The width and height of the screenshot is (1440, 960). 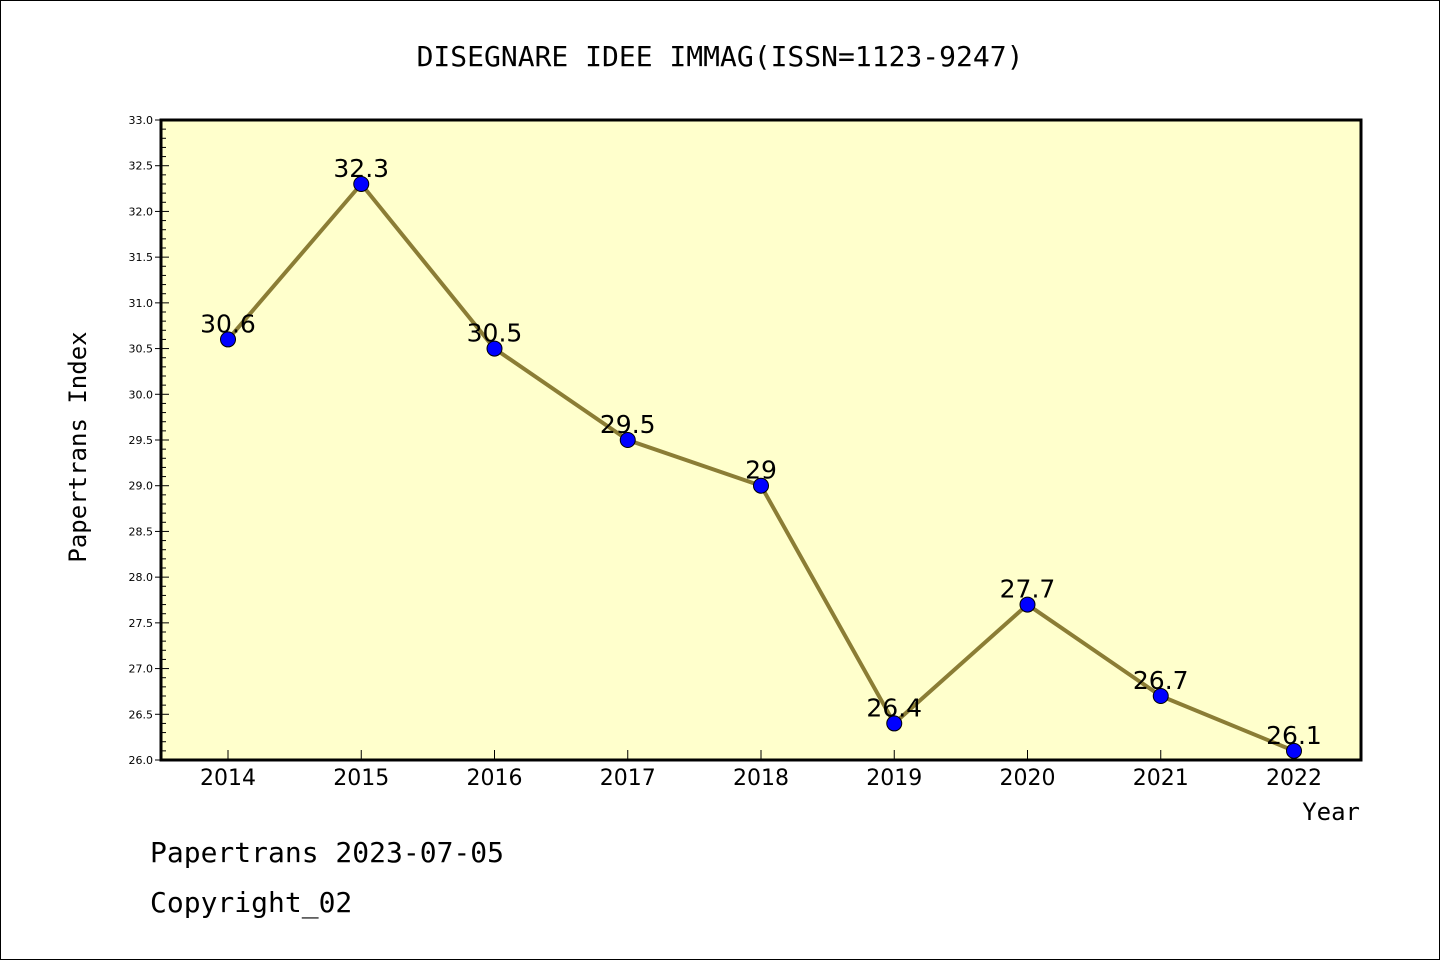 What do you see at coordinates (141, 120) in the screenshot?
I see `y-tick-label: 33.0` at bounding box center [141, 120].